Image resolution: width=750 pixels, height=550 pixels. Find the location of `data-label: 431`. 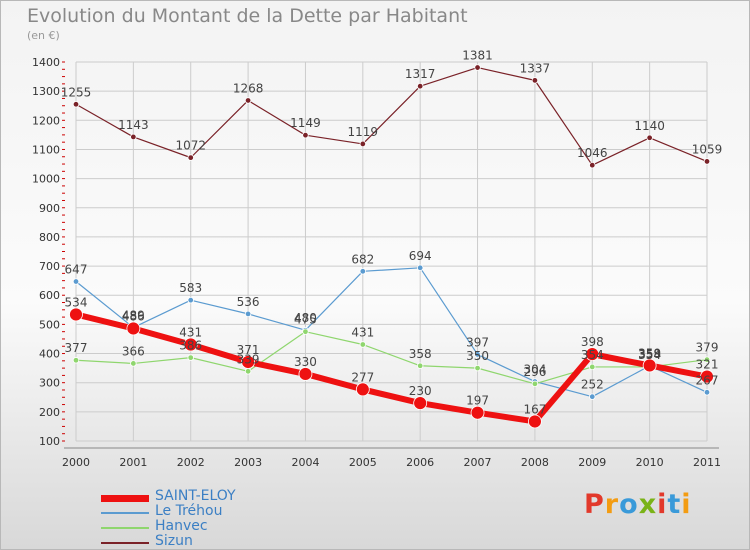

data-label: 431 is located at coordinates (362, 333).